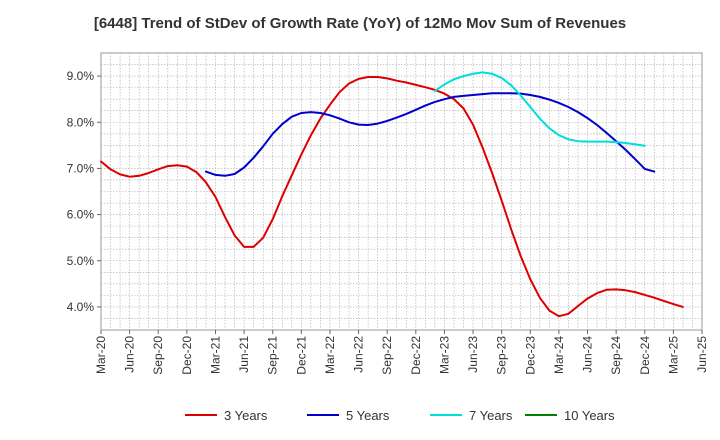 The width and height of the screenshot is (720, 440). I want to click on y-tick-label: 5.0%, so click(81, 261).